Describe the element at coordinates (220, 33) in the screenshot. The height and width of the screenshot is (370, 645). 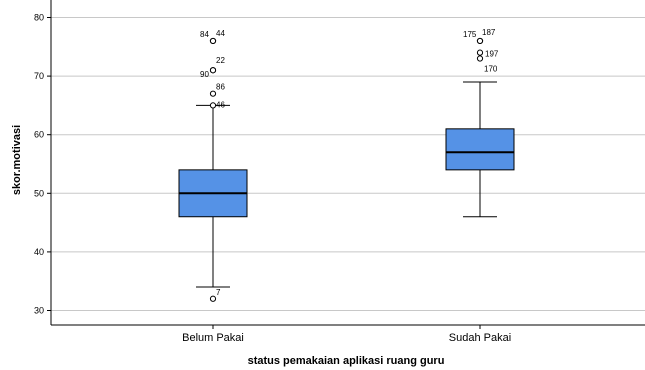
I see `outlier-label-44: 44` at that location.